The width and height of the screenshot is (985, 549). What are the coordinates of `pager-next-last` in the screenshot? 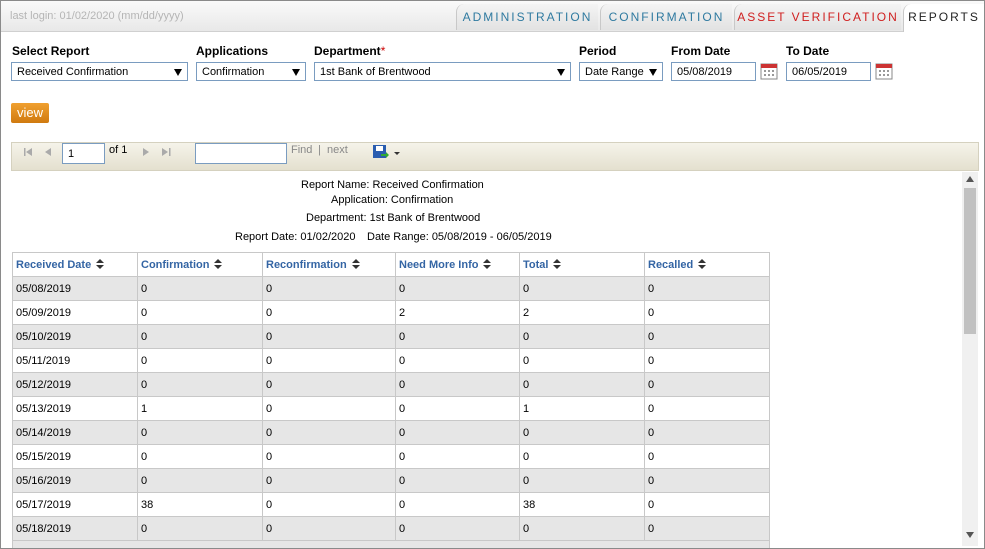 It's located at (158, 152).